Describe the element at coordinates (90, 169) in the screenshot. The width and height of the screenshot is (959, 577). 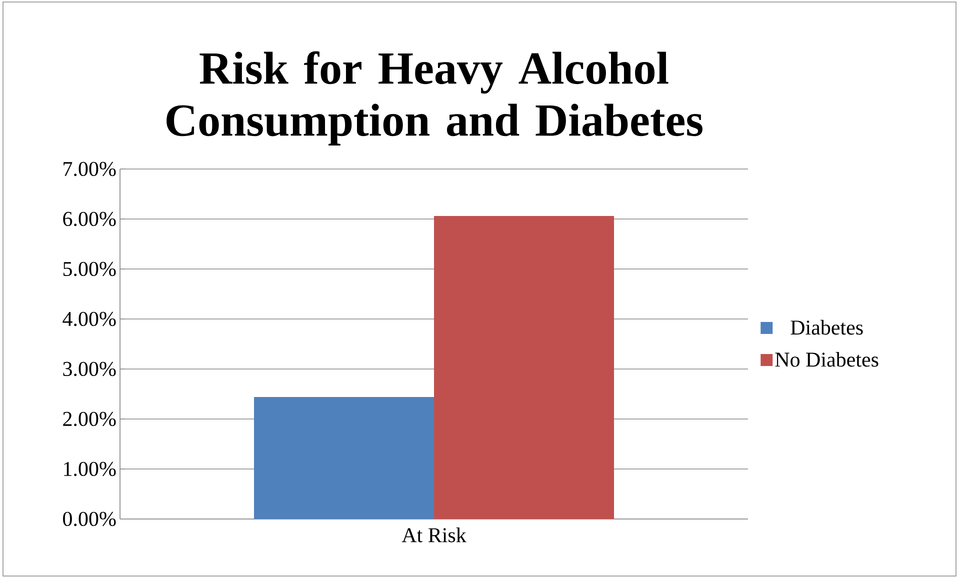
I see `y-tick-label: 7.00%` at that location.